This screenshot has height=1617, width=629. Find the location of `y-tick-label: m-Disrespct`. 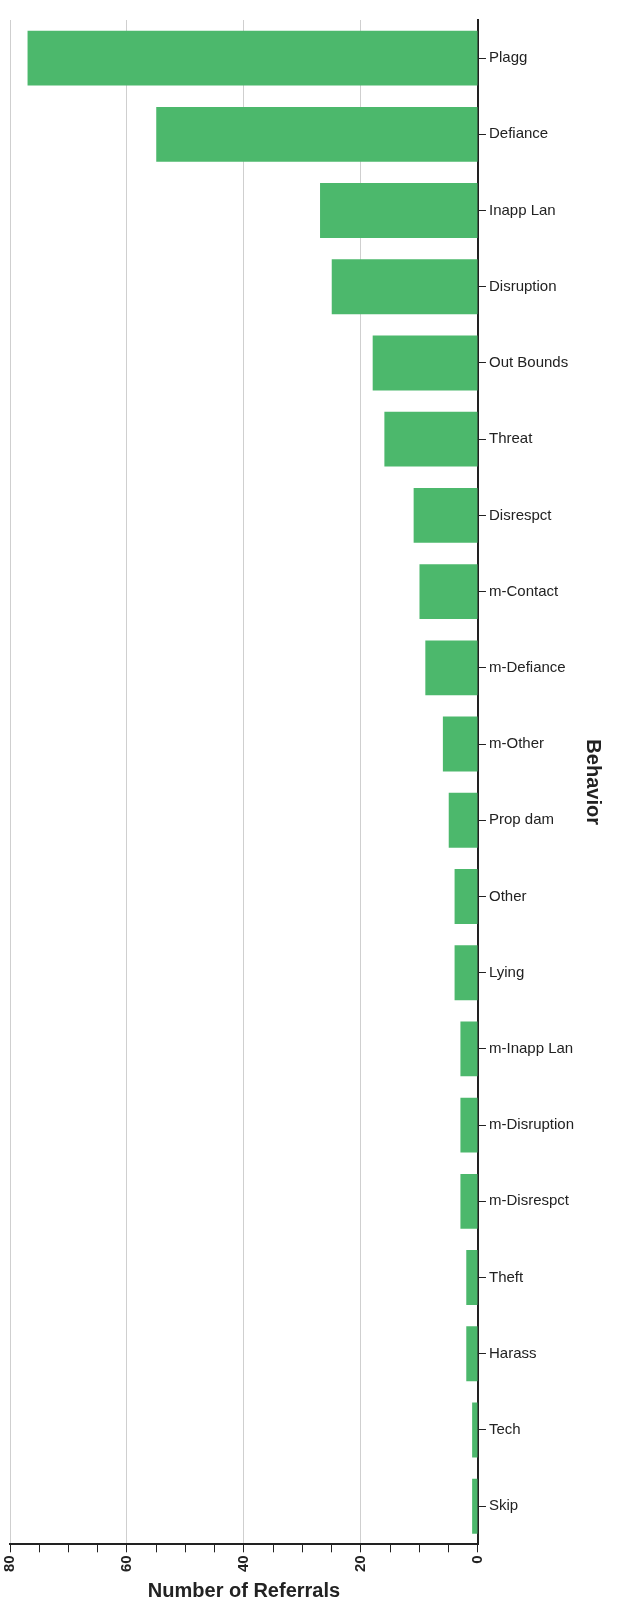

y-tick-label: m-Disrespct is located at coordinates (529, 1200).